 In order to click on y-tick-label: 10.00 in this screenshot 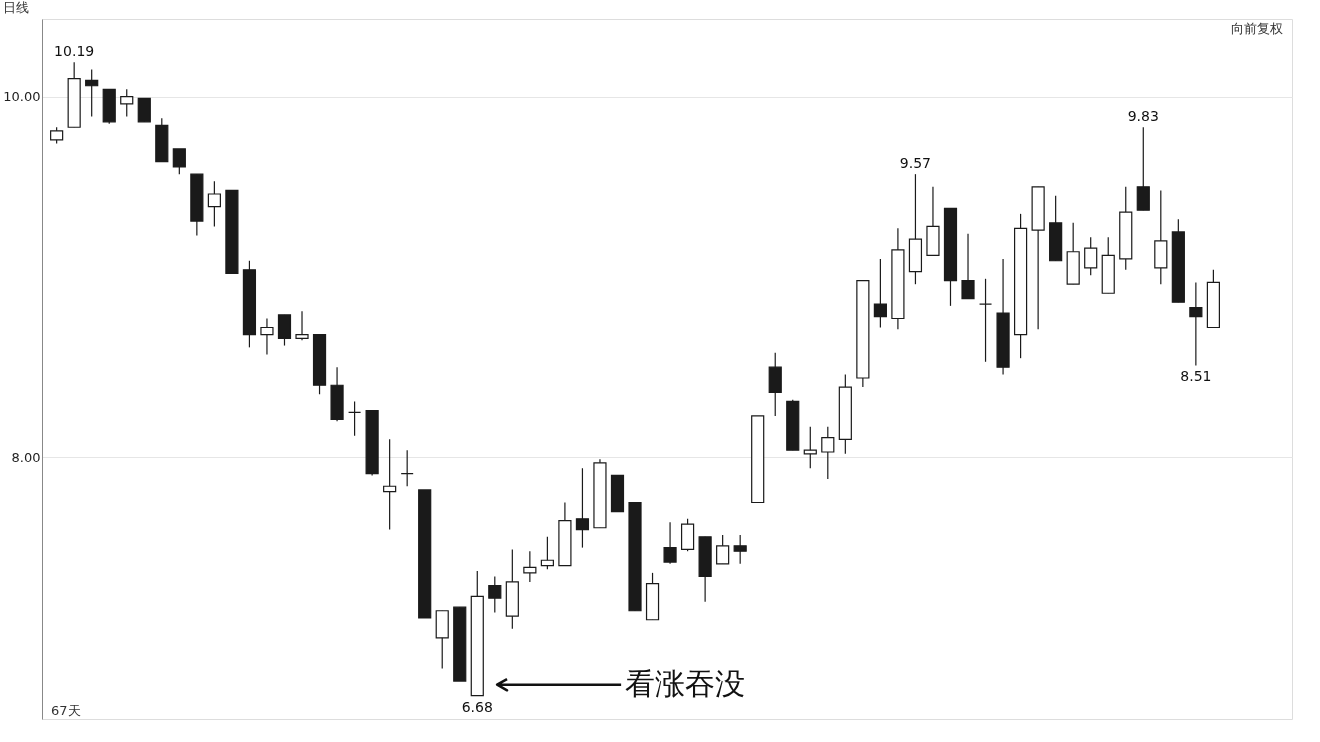, I will do `click(22, 97)`.